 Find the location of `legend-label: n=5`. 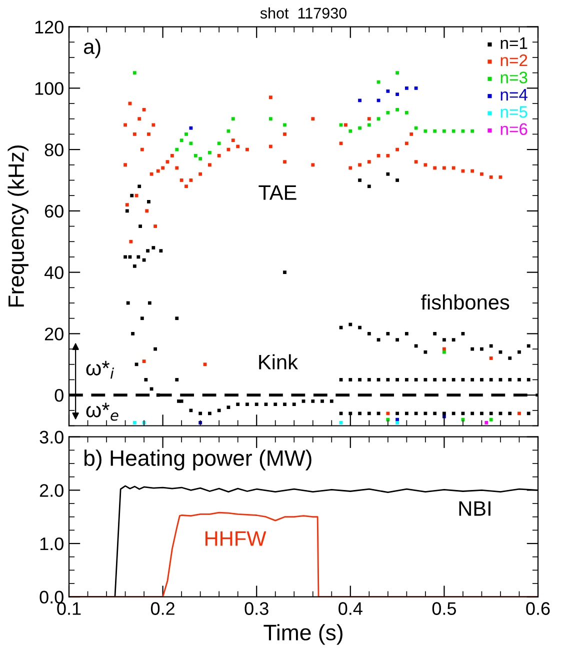

legend-label: n=5 is located at coordinates (514, 112).